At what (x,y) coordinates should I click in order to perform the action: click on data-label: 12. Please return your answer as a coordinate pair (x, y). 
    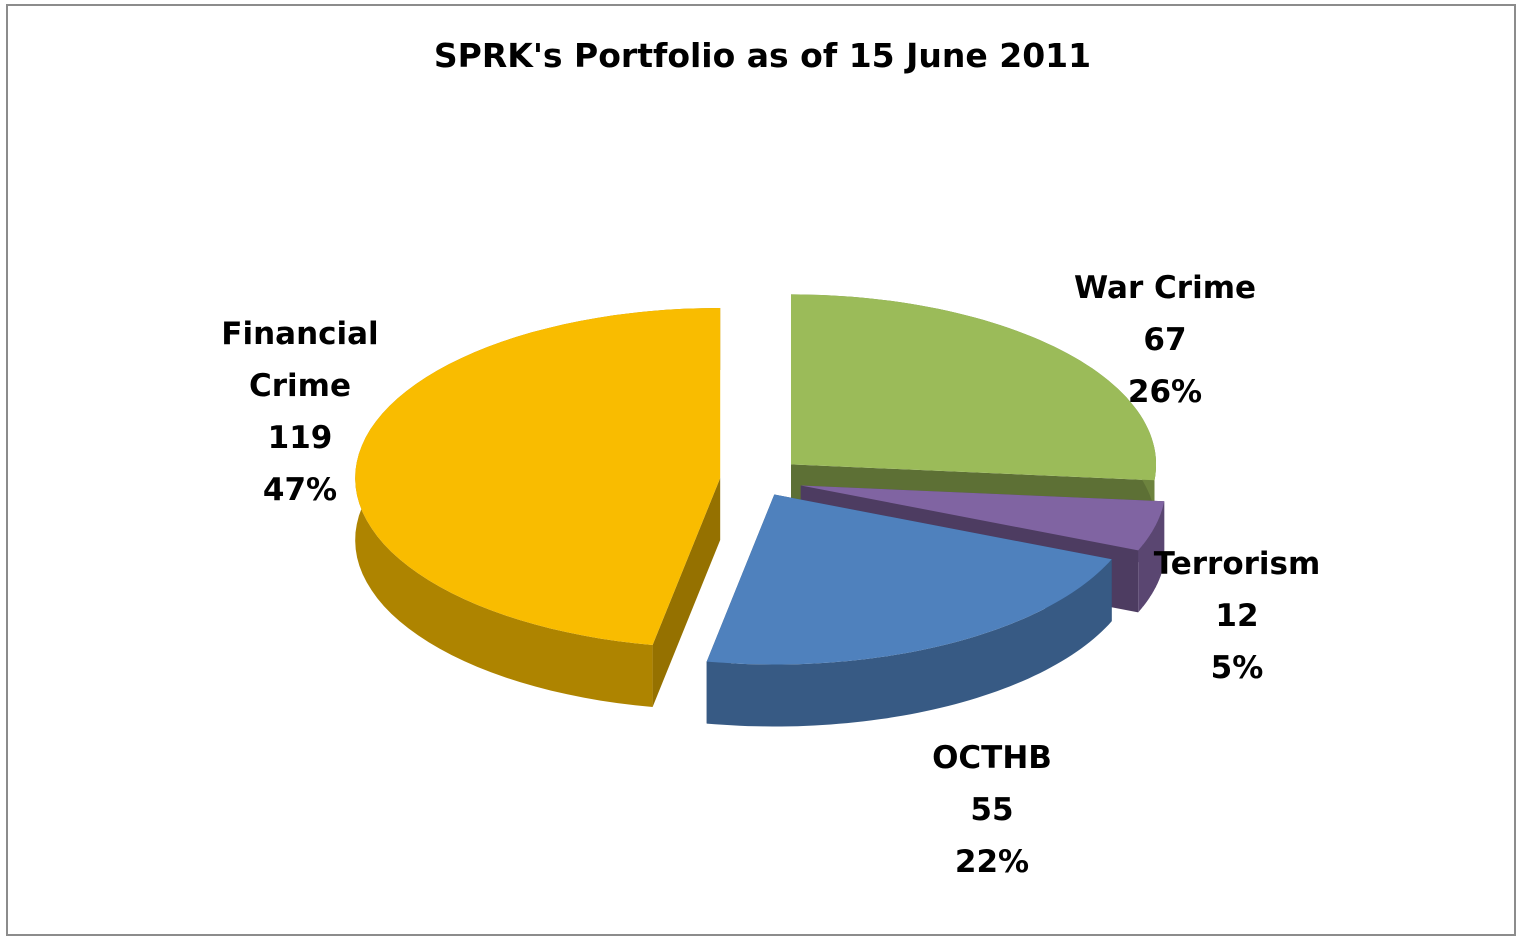
    Looking at the image, I should click on (1237, 616).